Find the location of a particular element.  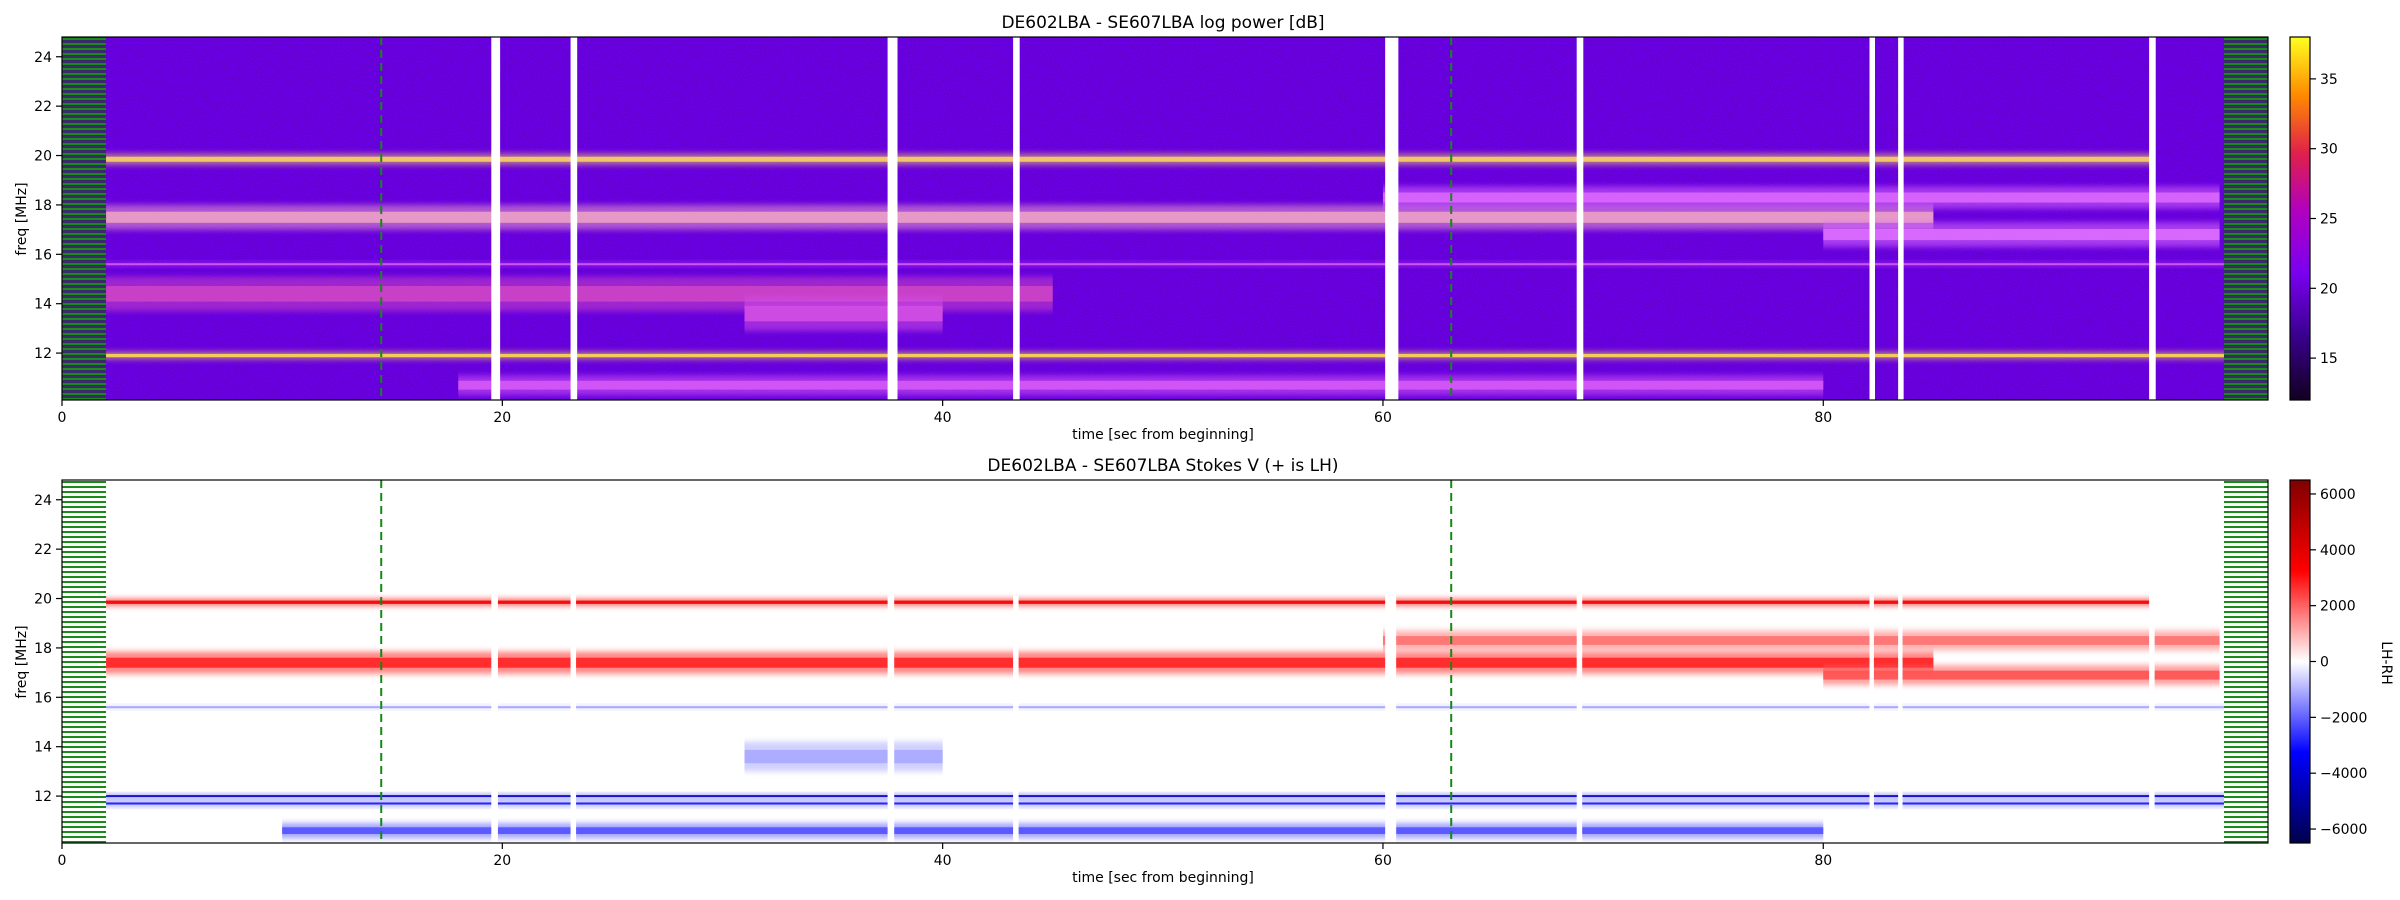

y-axis-label: freq [MHz] is located at coordinates (22, 661).